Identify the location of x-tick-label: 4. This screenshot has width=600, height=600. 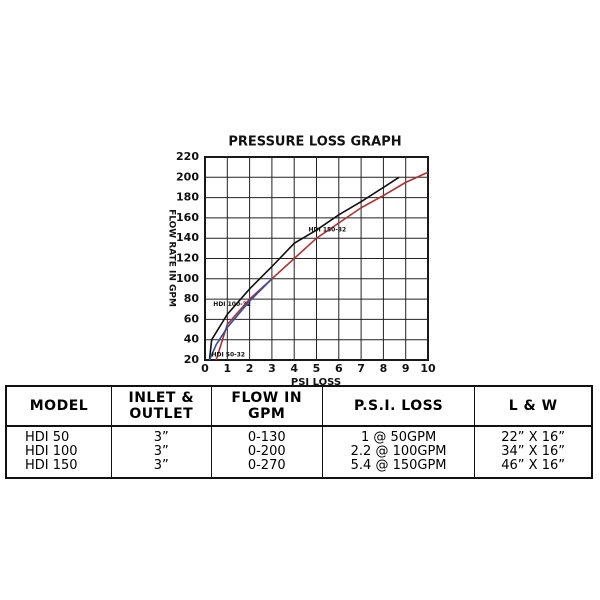
(294, 368).